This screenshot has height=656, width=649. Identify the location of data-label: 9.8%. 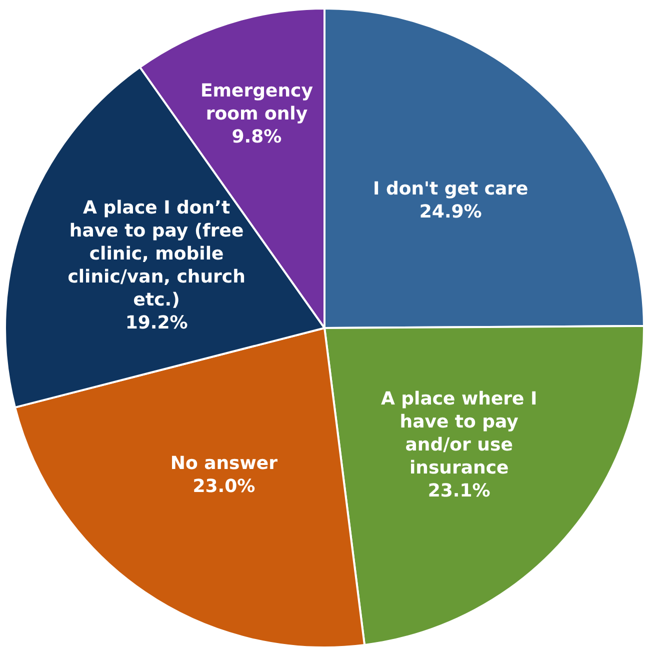
(257, 137).